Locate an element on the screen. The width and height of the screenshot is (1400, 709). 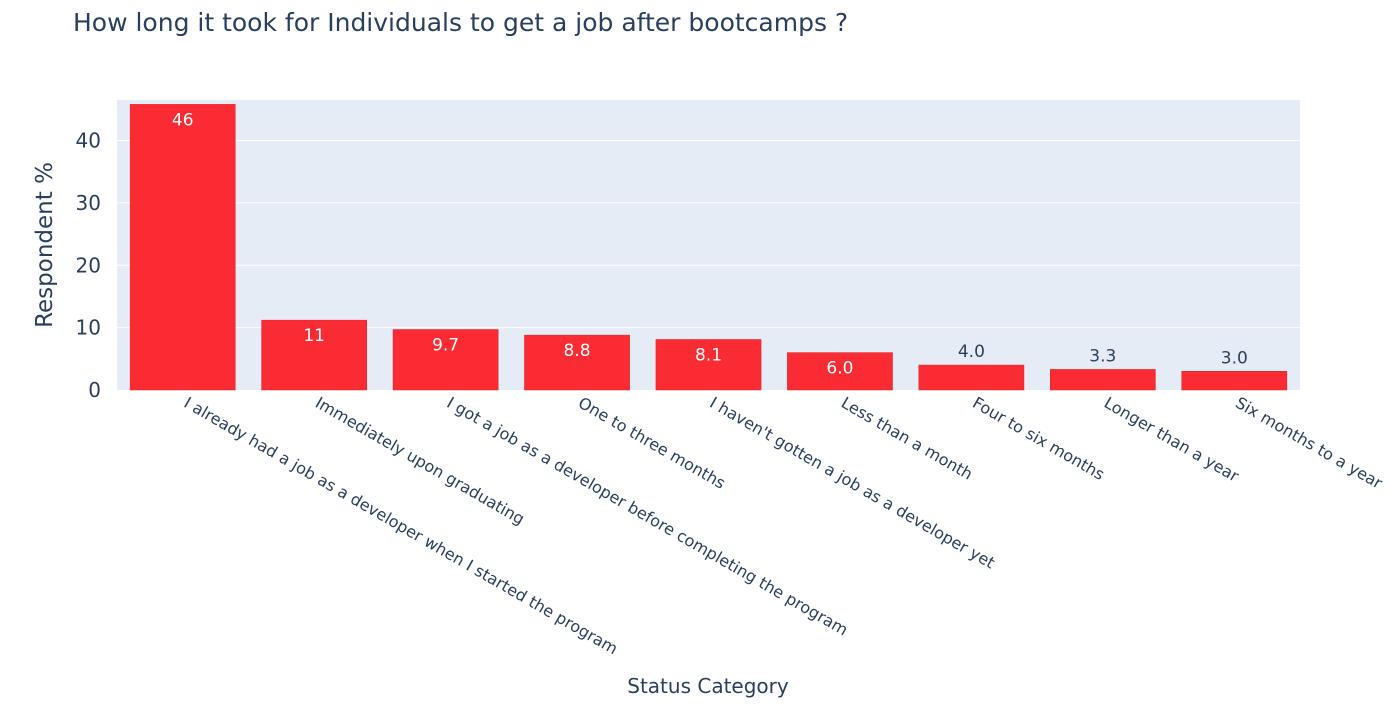
bar-value-label: 9.7 is located at coordinates (445, 346).